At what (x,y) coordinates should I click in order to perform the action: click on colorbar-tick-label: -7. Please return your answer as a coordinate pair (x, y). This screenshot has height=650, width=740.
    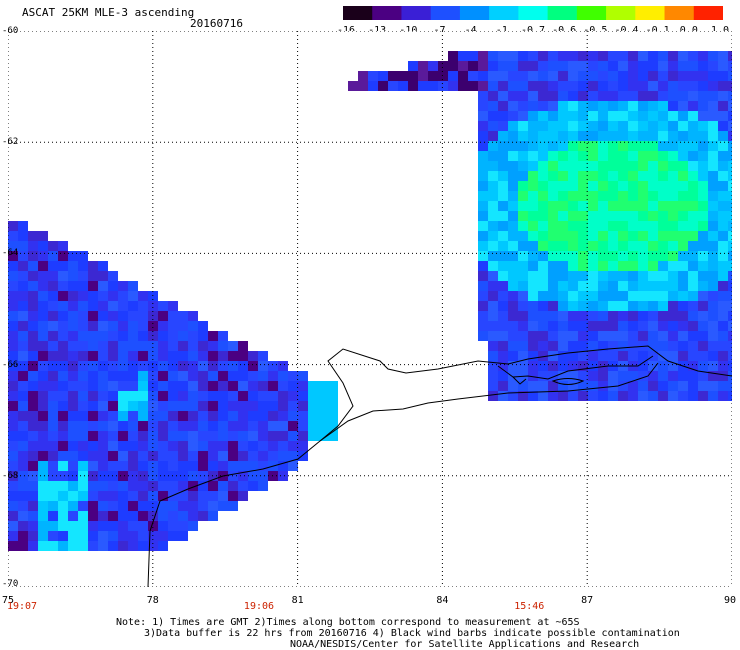
    Looking at the image, I should click on (439, 30).